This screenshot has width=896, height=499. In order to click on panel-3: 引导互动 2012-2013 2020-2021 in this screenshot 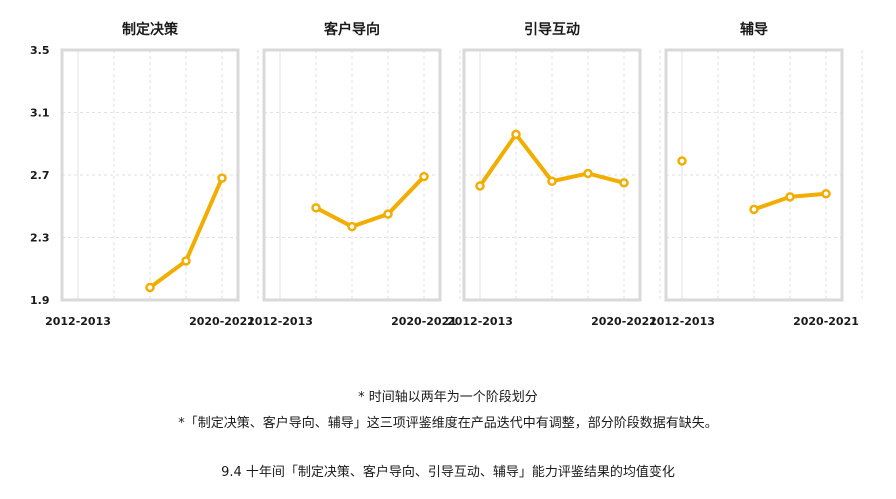, I will do `click(554, 174)`.